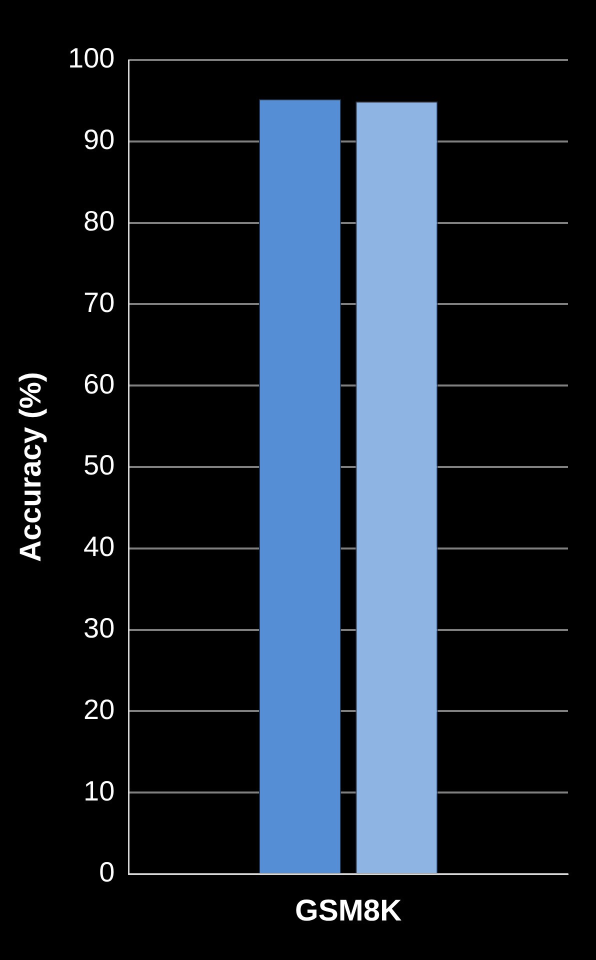  I want to click on y-tick-label: 60, so click(99, 384).